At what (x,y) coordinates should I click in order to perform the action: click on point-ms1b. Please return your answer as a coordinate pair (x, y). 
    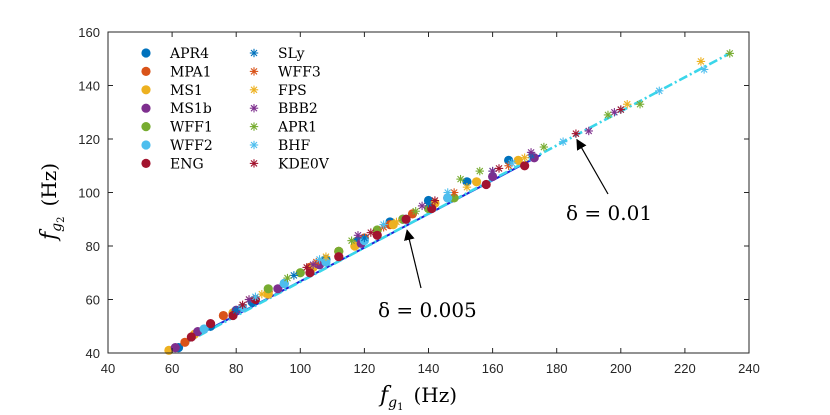
    Looking at the image, I should click on (175, 348).